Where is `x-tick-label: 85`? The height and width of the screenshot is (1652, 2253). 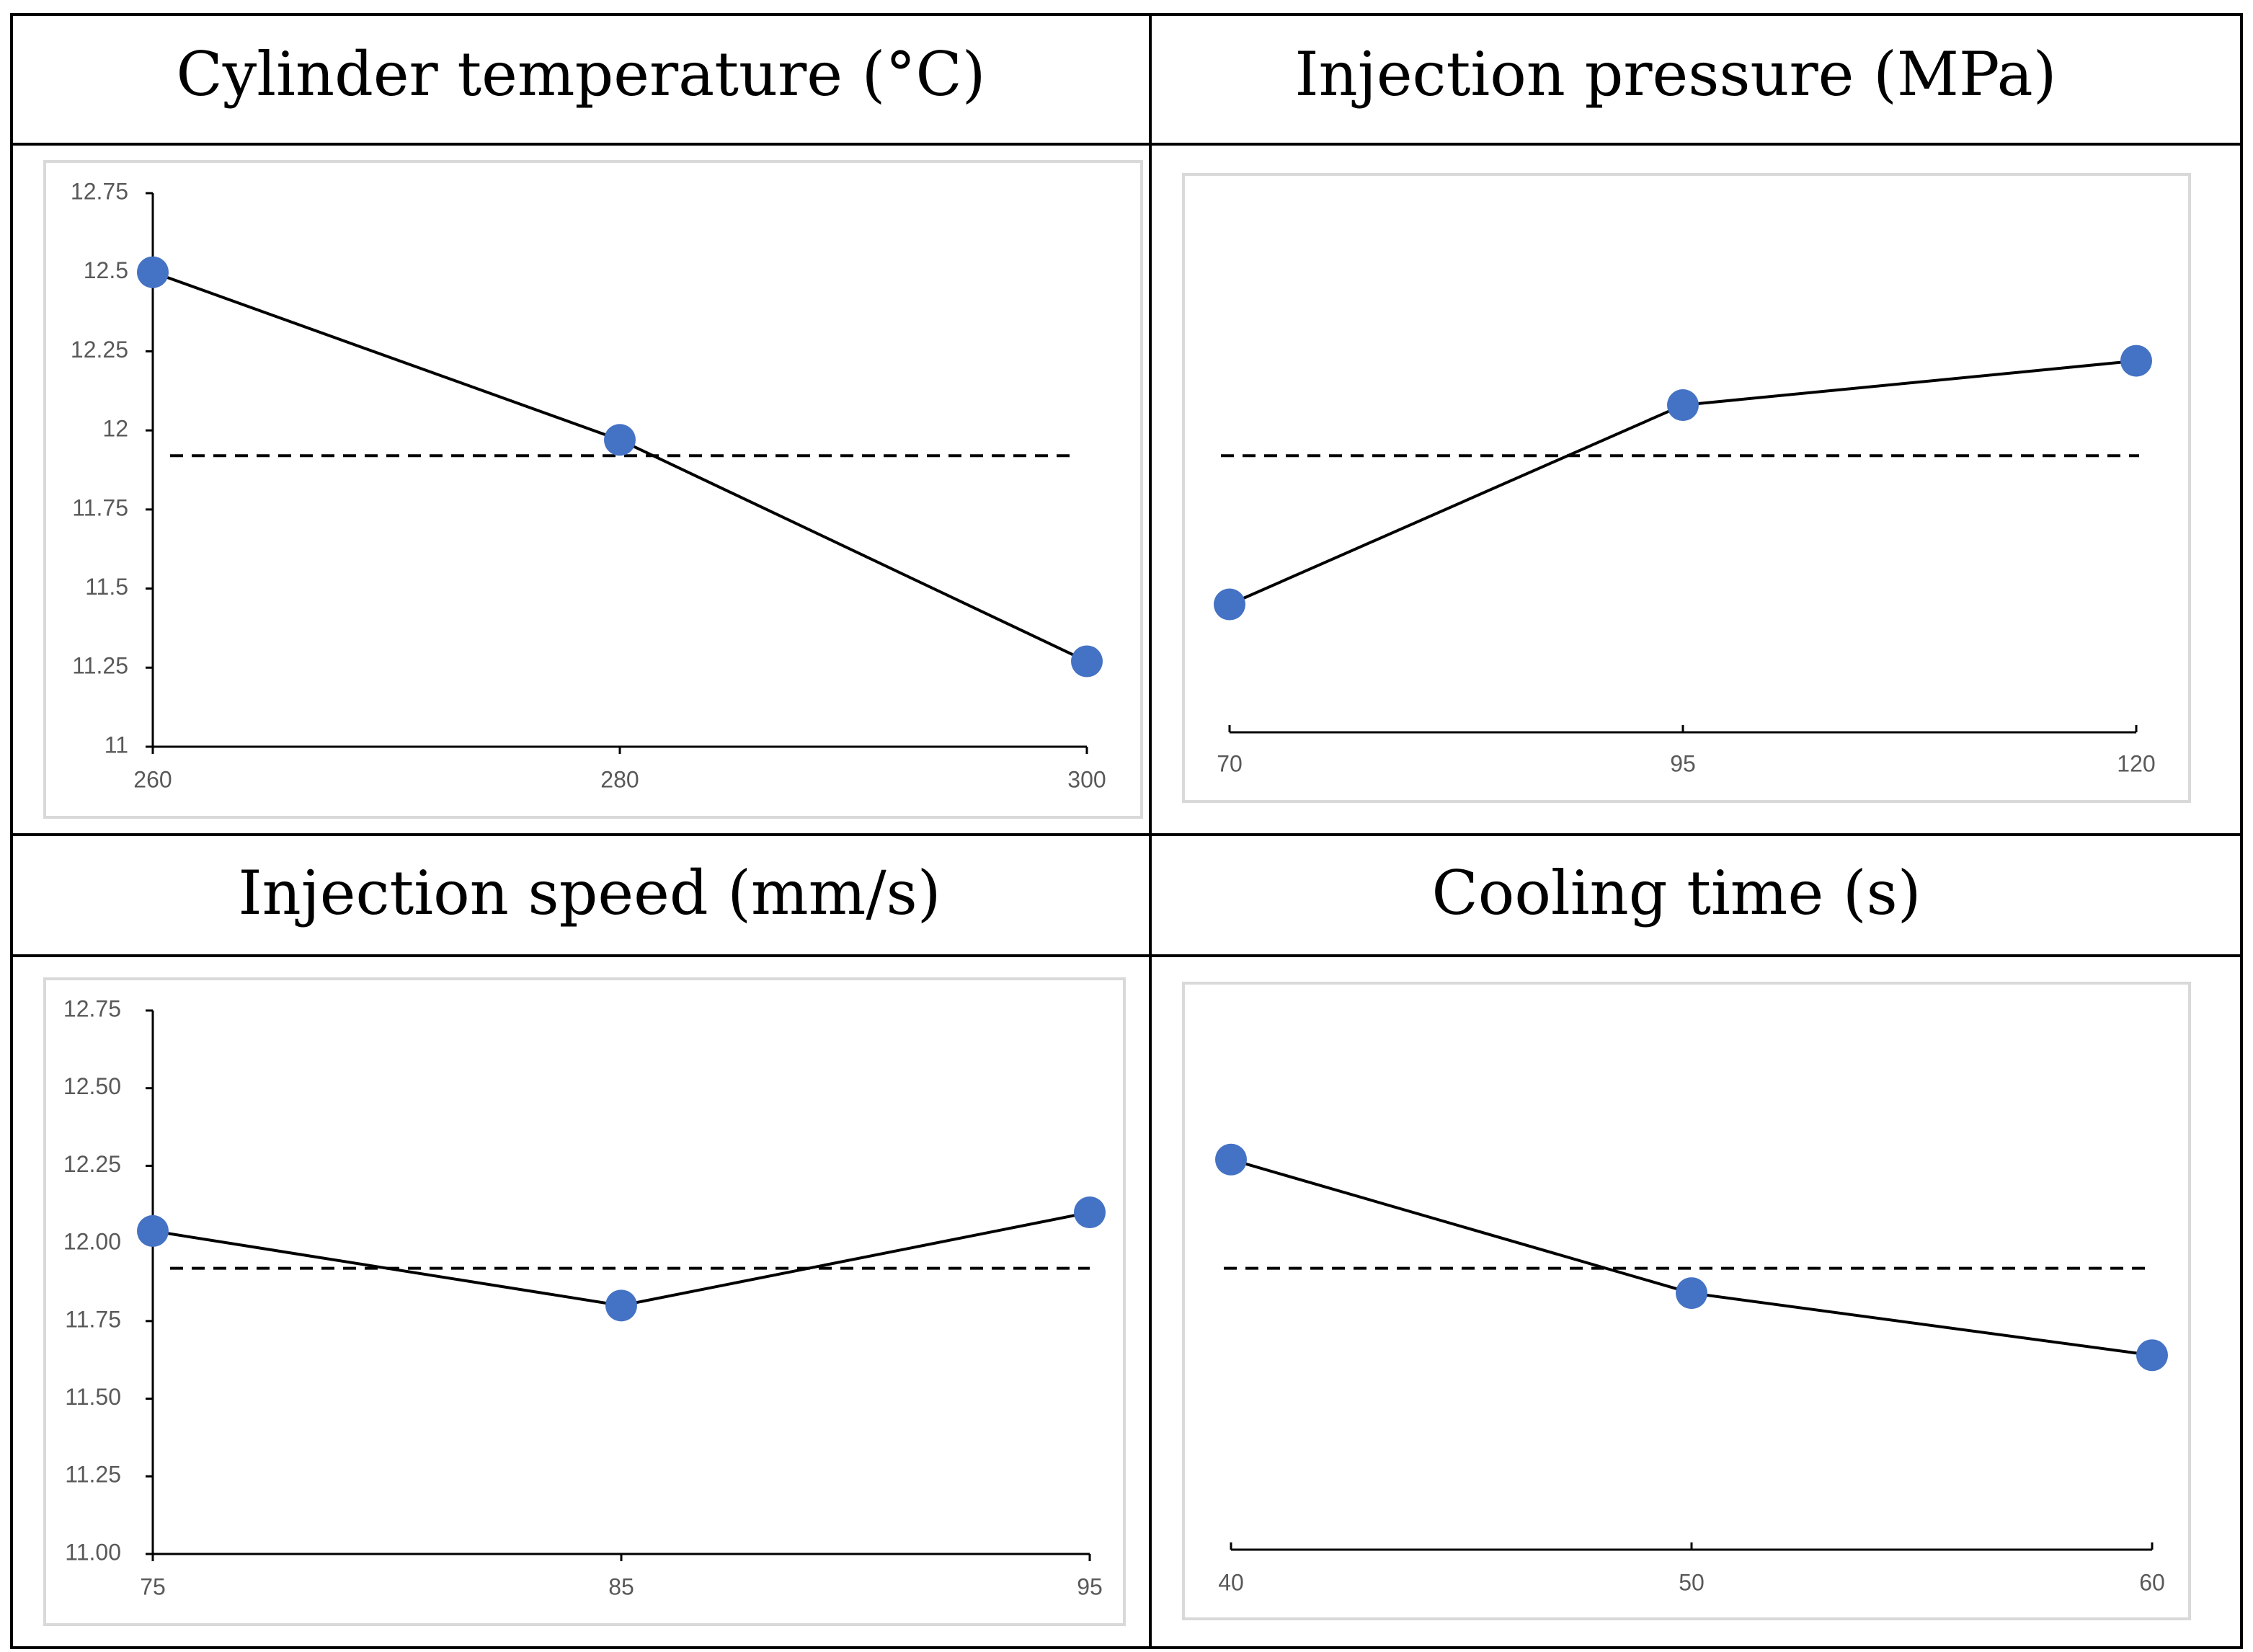 x-tick-label: 85 is located at coordinates (621, 1586).